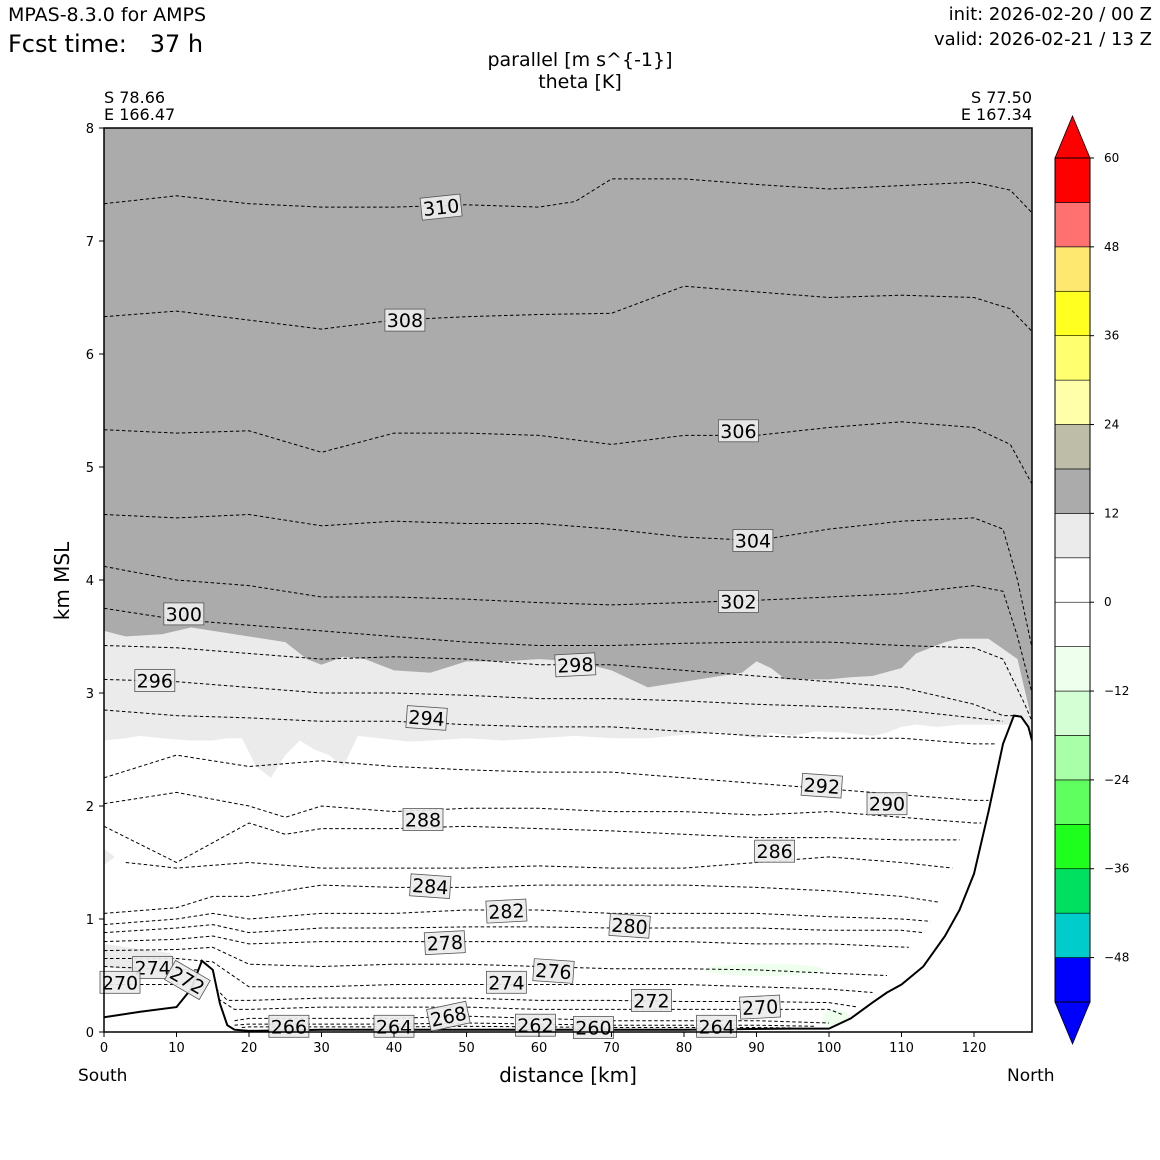  What do you see at coordinates (901, 1048) in the screenshot?
I see `x-tick-label: 110` at bounding box center [901, 1048].